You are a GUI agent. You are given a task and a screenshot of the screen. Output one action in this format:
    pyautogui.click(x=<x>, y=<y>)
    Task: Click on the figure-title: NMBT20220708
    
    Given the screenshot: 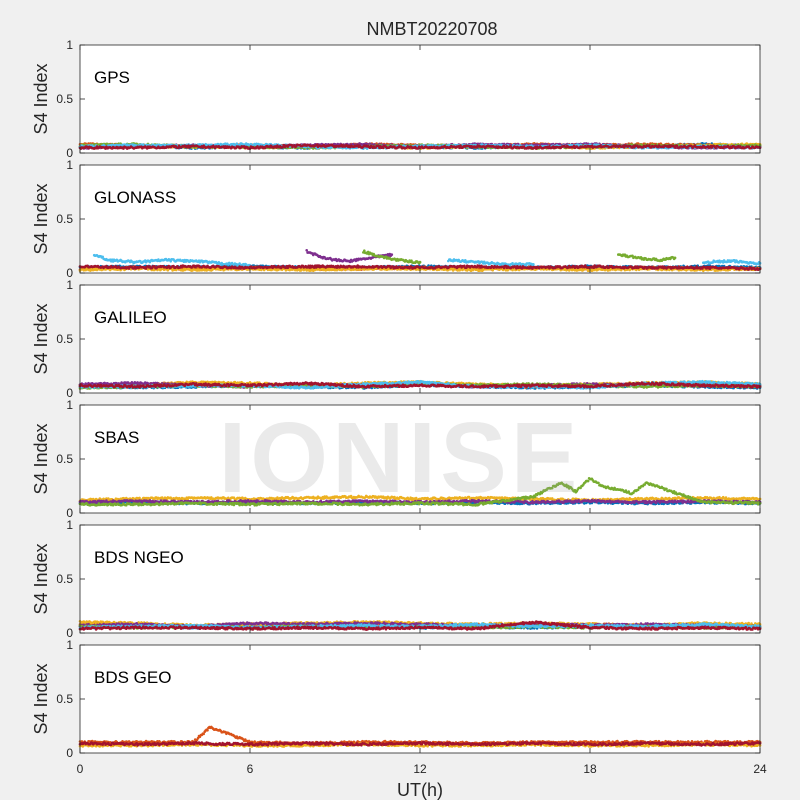 What is the action you would take?
    pyautogui.click(x=431, y=29)
    